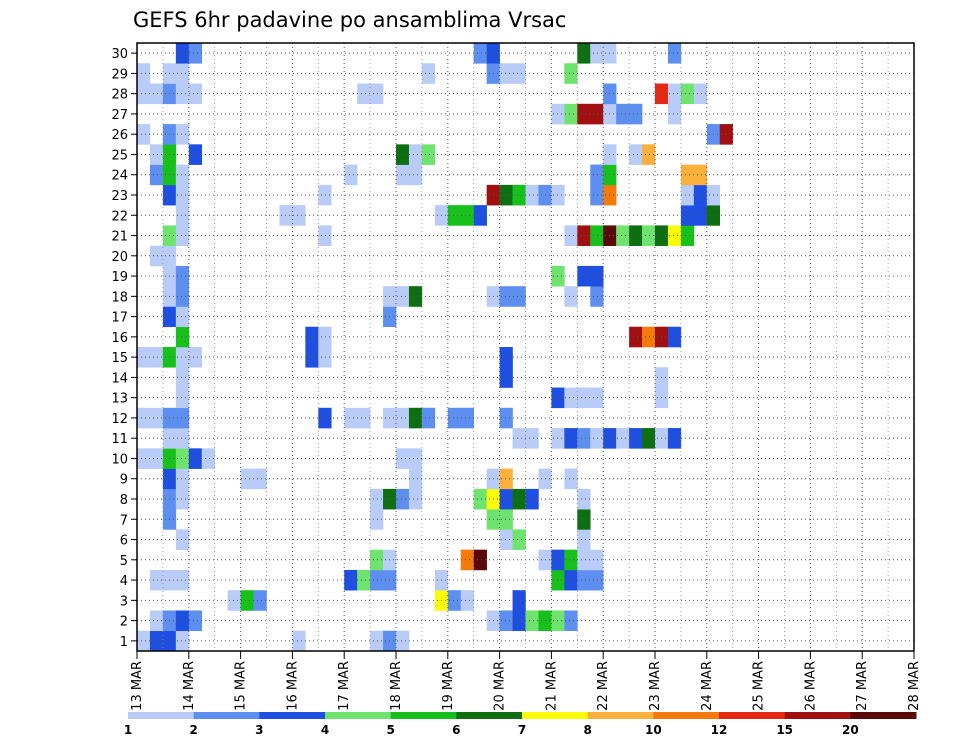  What do you see at coordinates (520, 724) in the screenshot?
I see `colorbar: 1 2 3 4 5 6 7 8 10 12 15 20` at bounding box center [520, 724].